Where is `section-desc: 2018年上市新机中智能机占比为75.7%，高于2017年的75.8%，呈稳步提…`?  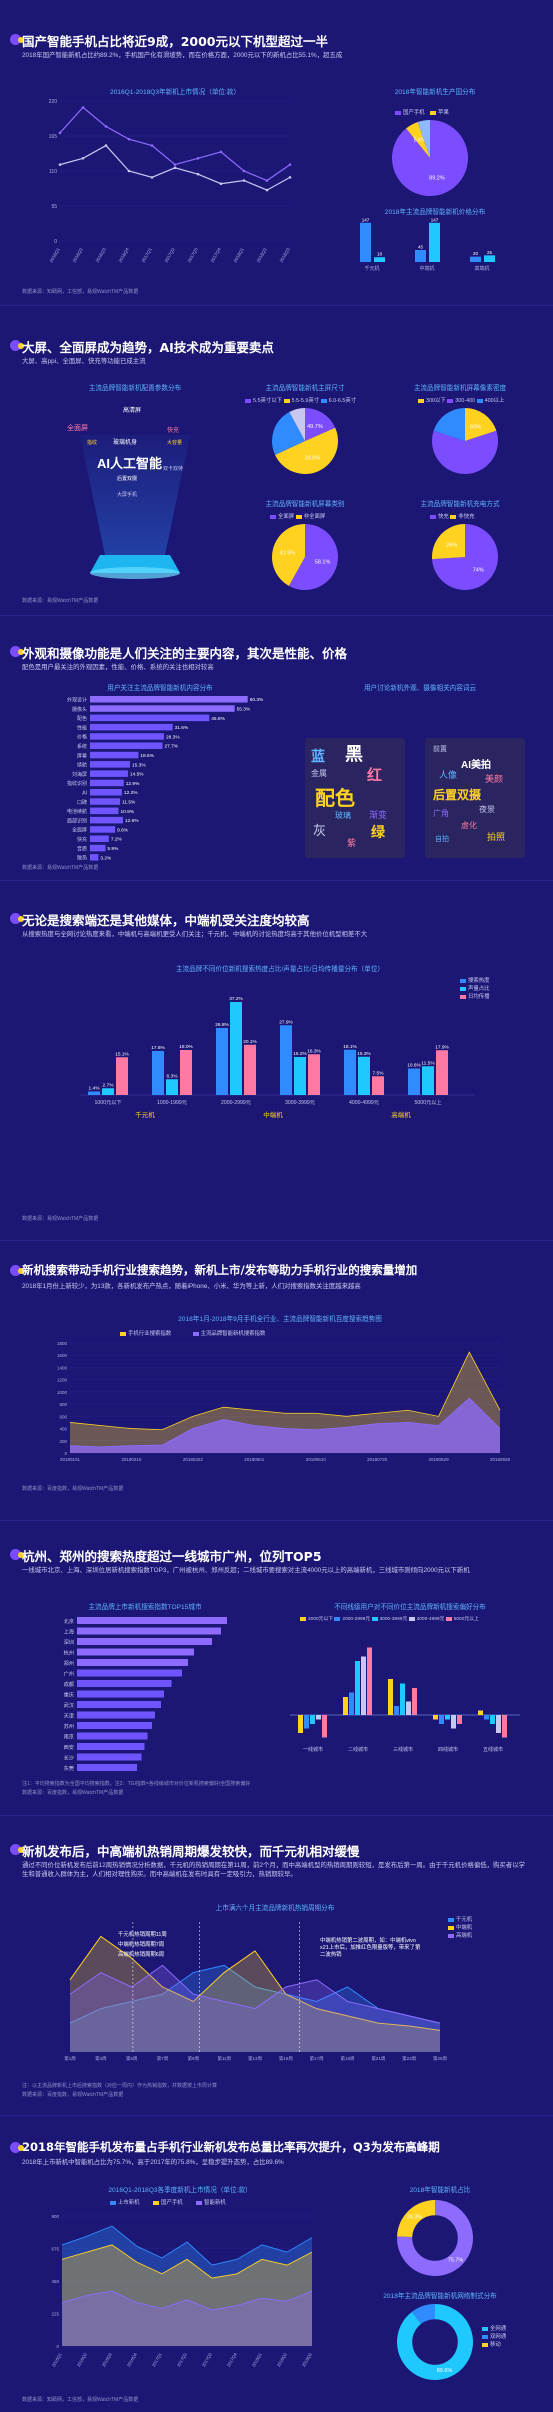
section-desc: 2018年上市新机中智能机占比为75.7%，高于2017年的75.8%，呈稳步提… is located at coordinates (153, 2162).